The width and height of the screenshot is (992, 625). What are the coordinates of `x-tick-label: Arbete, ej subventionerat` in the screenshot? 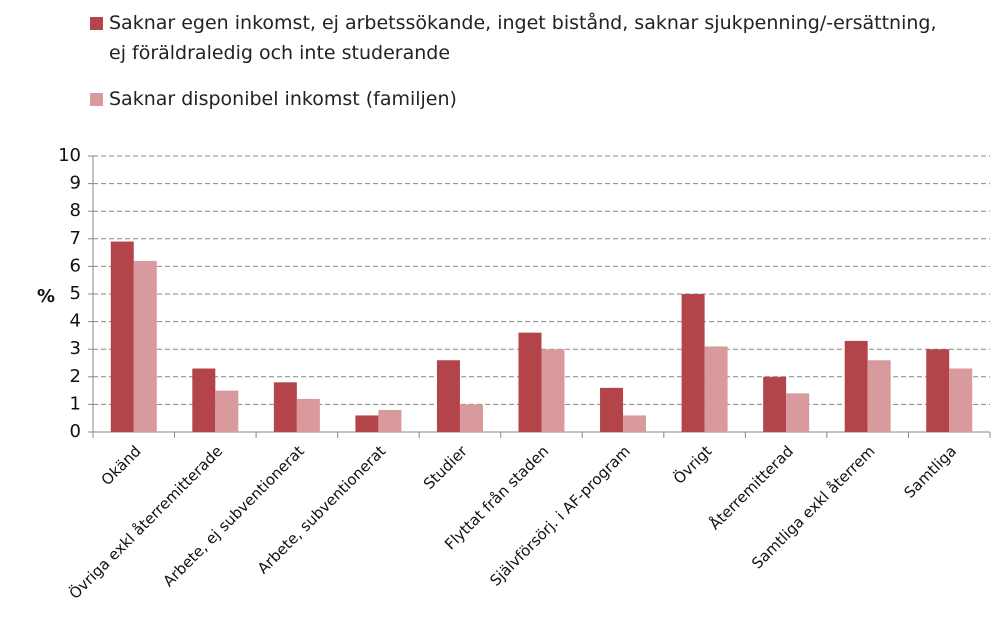 It's located at (233, 516).